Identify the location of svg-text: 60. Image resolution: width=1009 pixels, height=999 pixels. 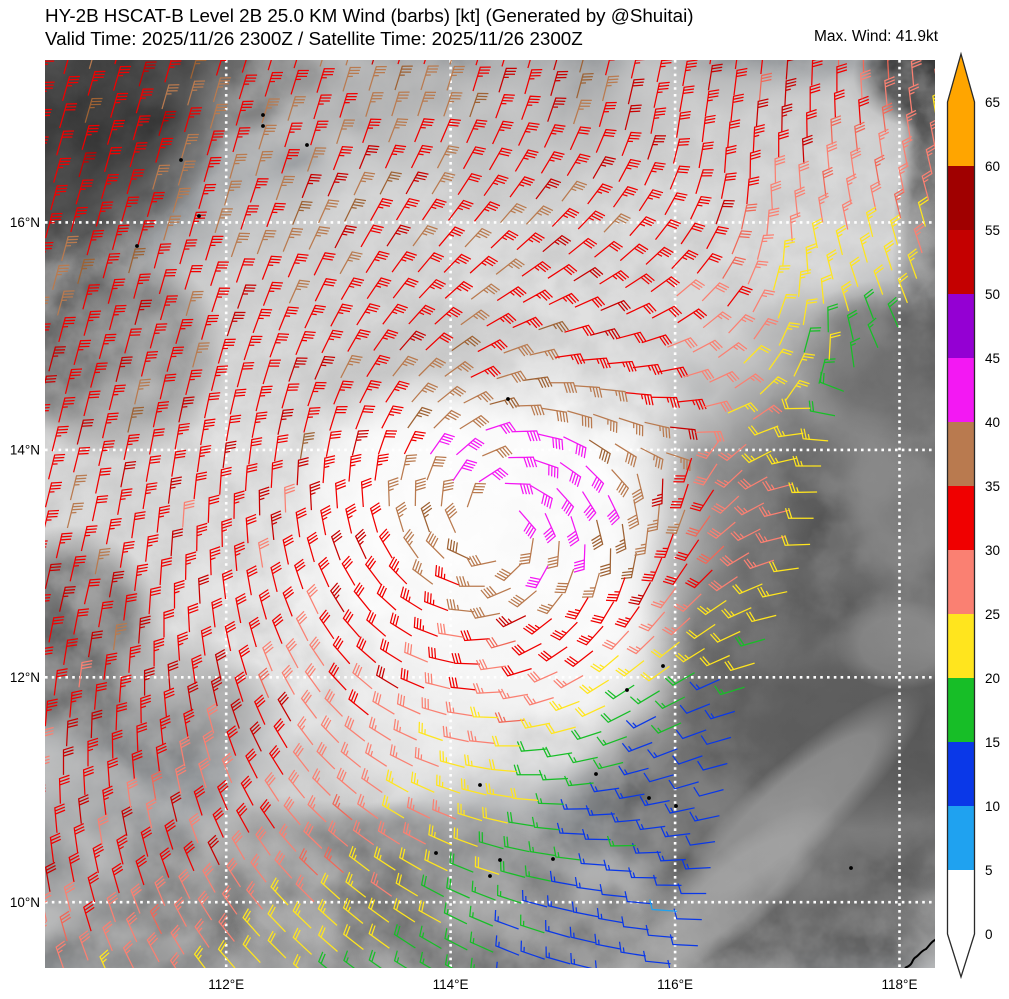
(992, 166).